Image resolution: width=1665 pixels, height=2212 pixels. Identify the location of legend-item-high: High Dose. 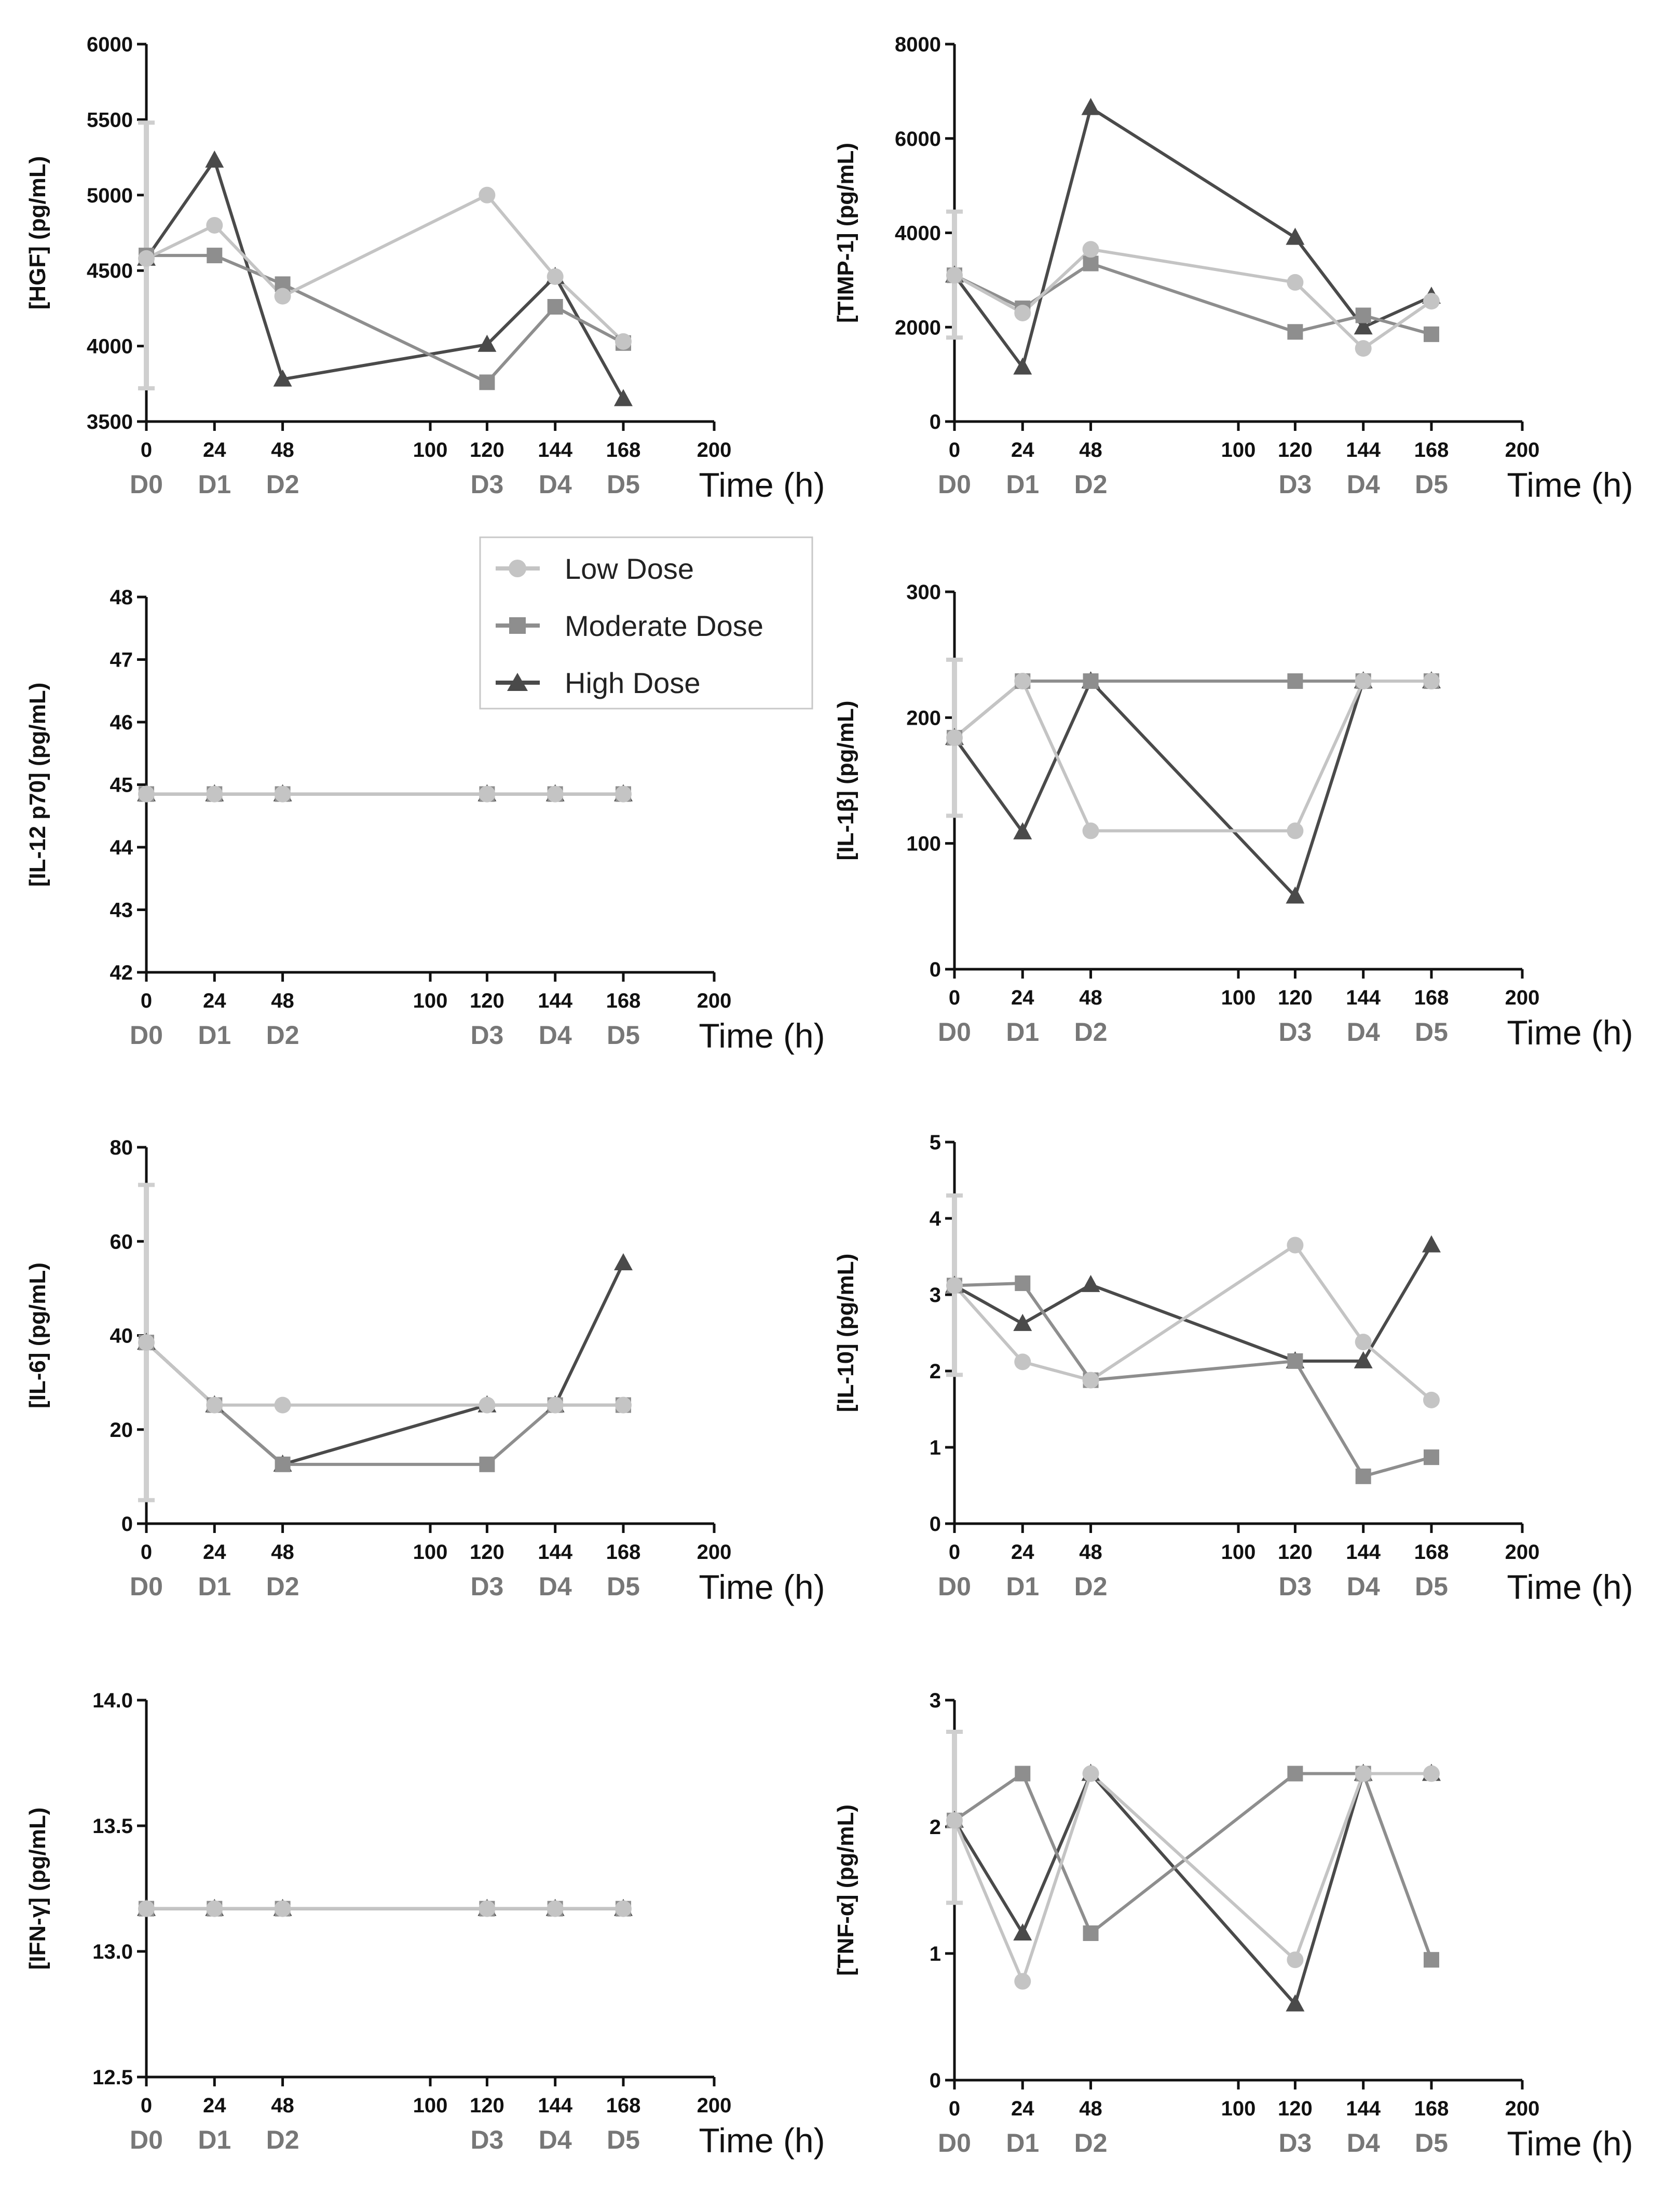
(598, 683).